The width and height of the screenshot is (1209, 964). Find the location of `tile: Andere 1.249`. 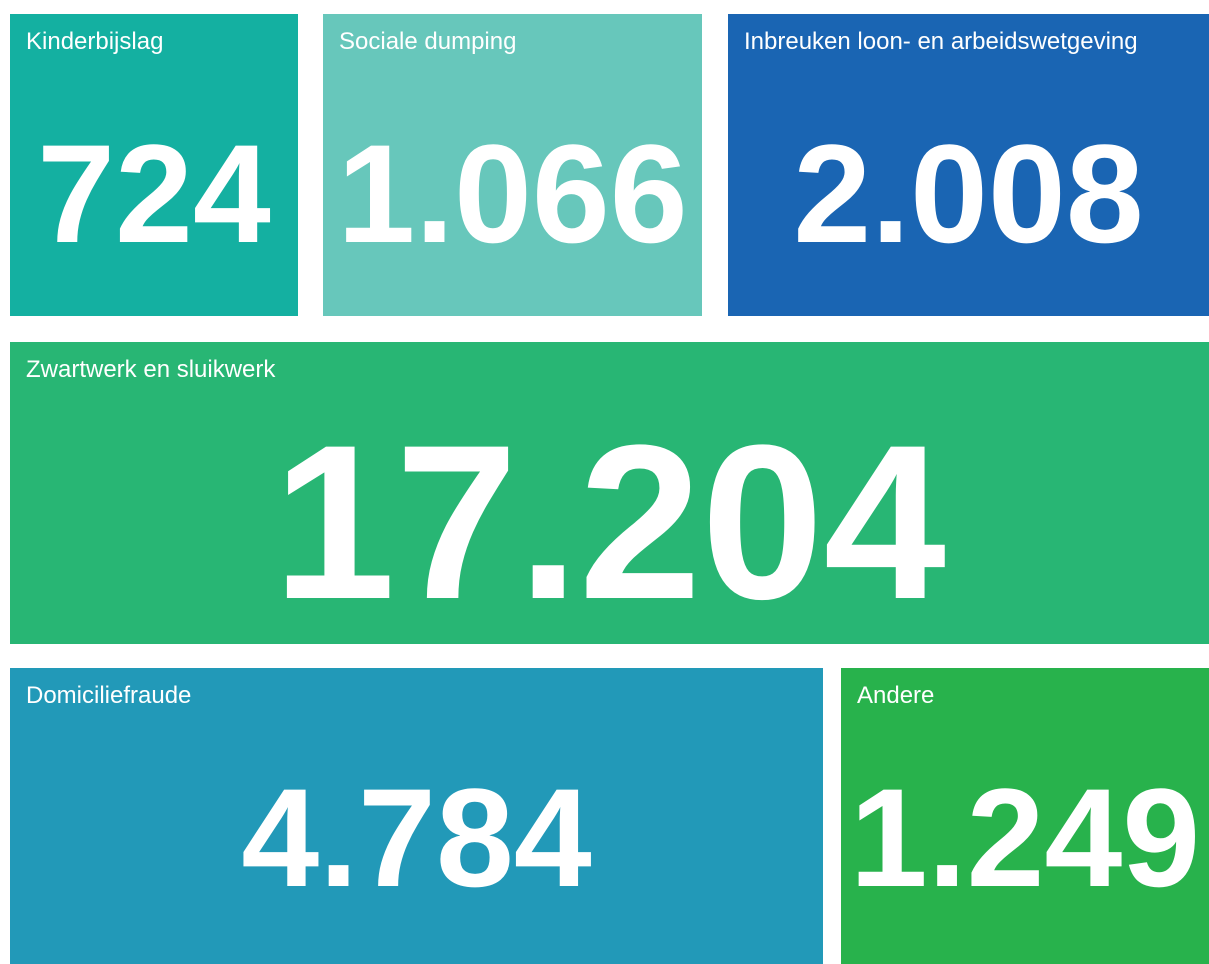

tile: Andere 1.249 is located at coordinates (1025, 816).